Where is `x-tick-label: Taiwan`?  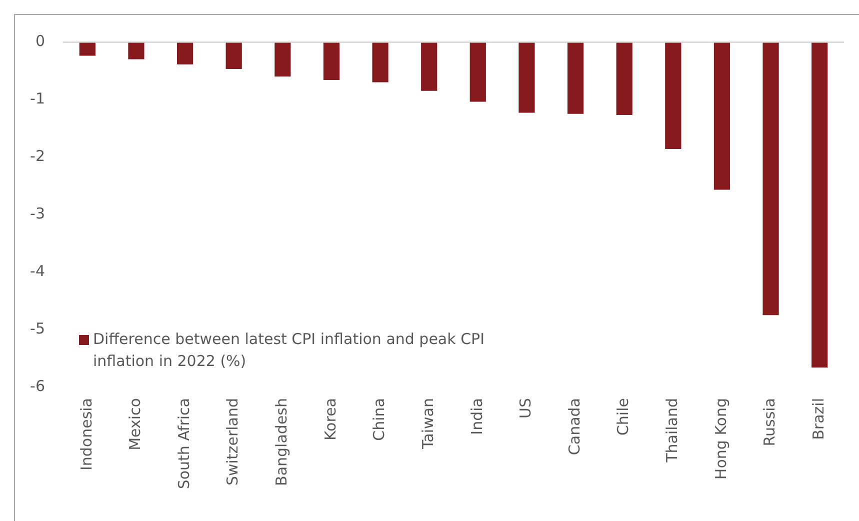
x-tick-label: Taiwan is located at coordinates (427, 424).